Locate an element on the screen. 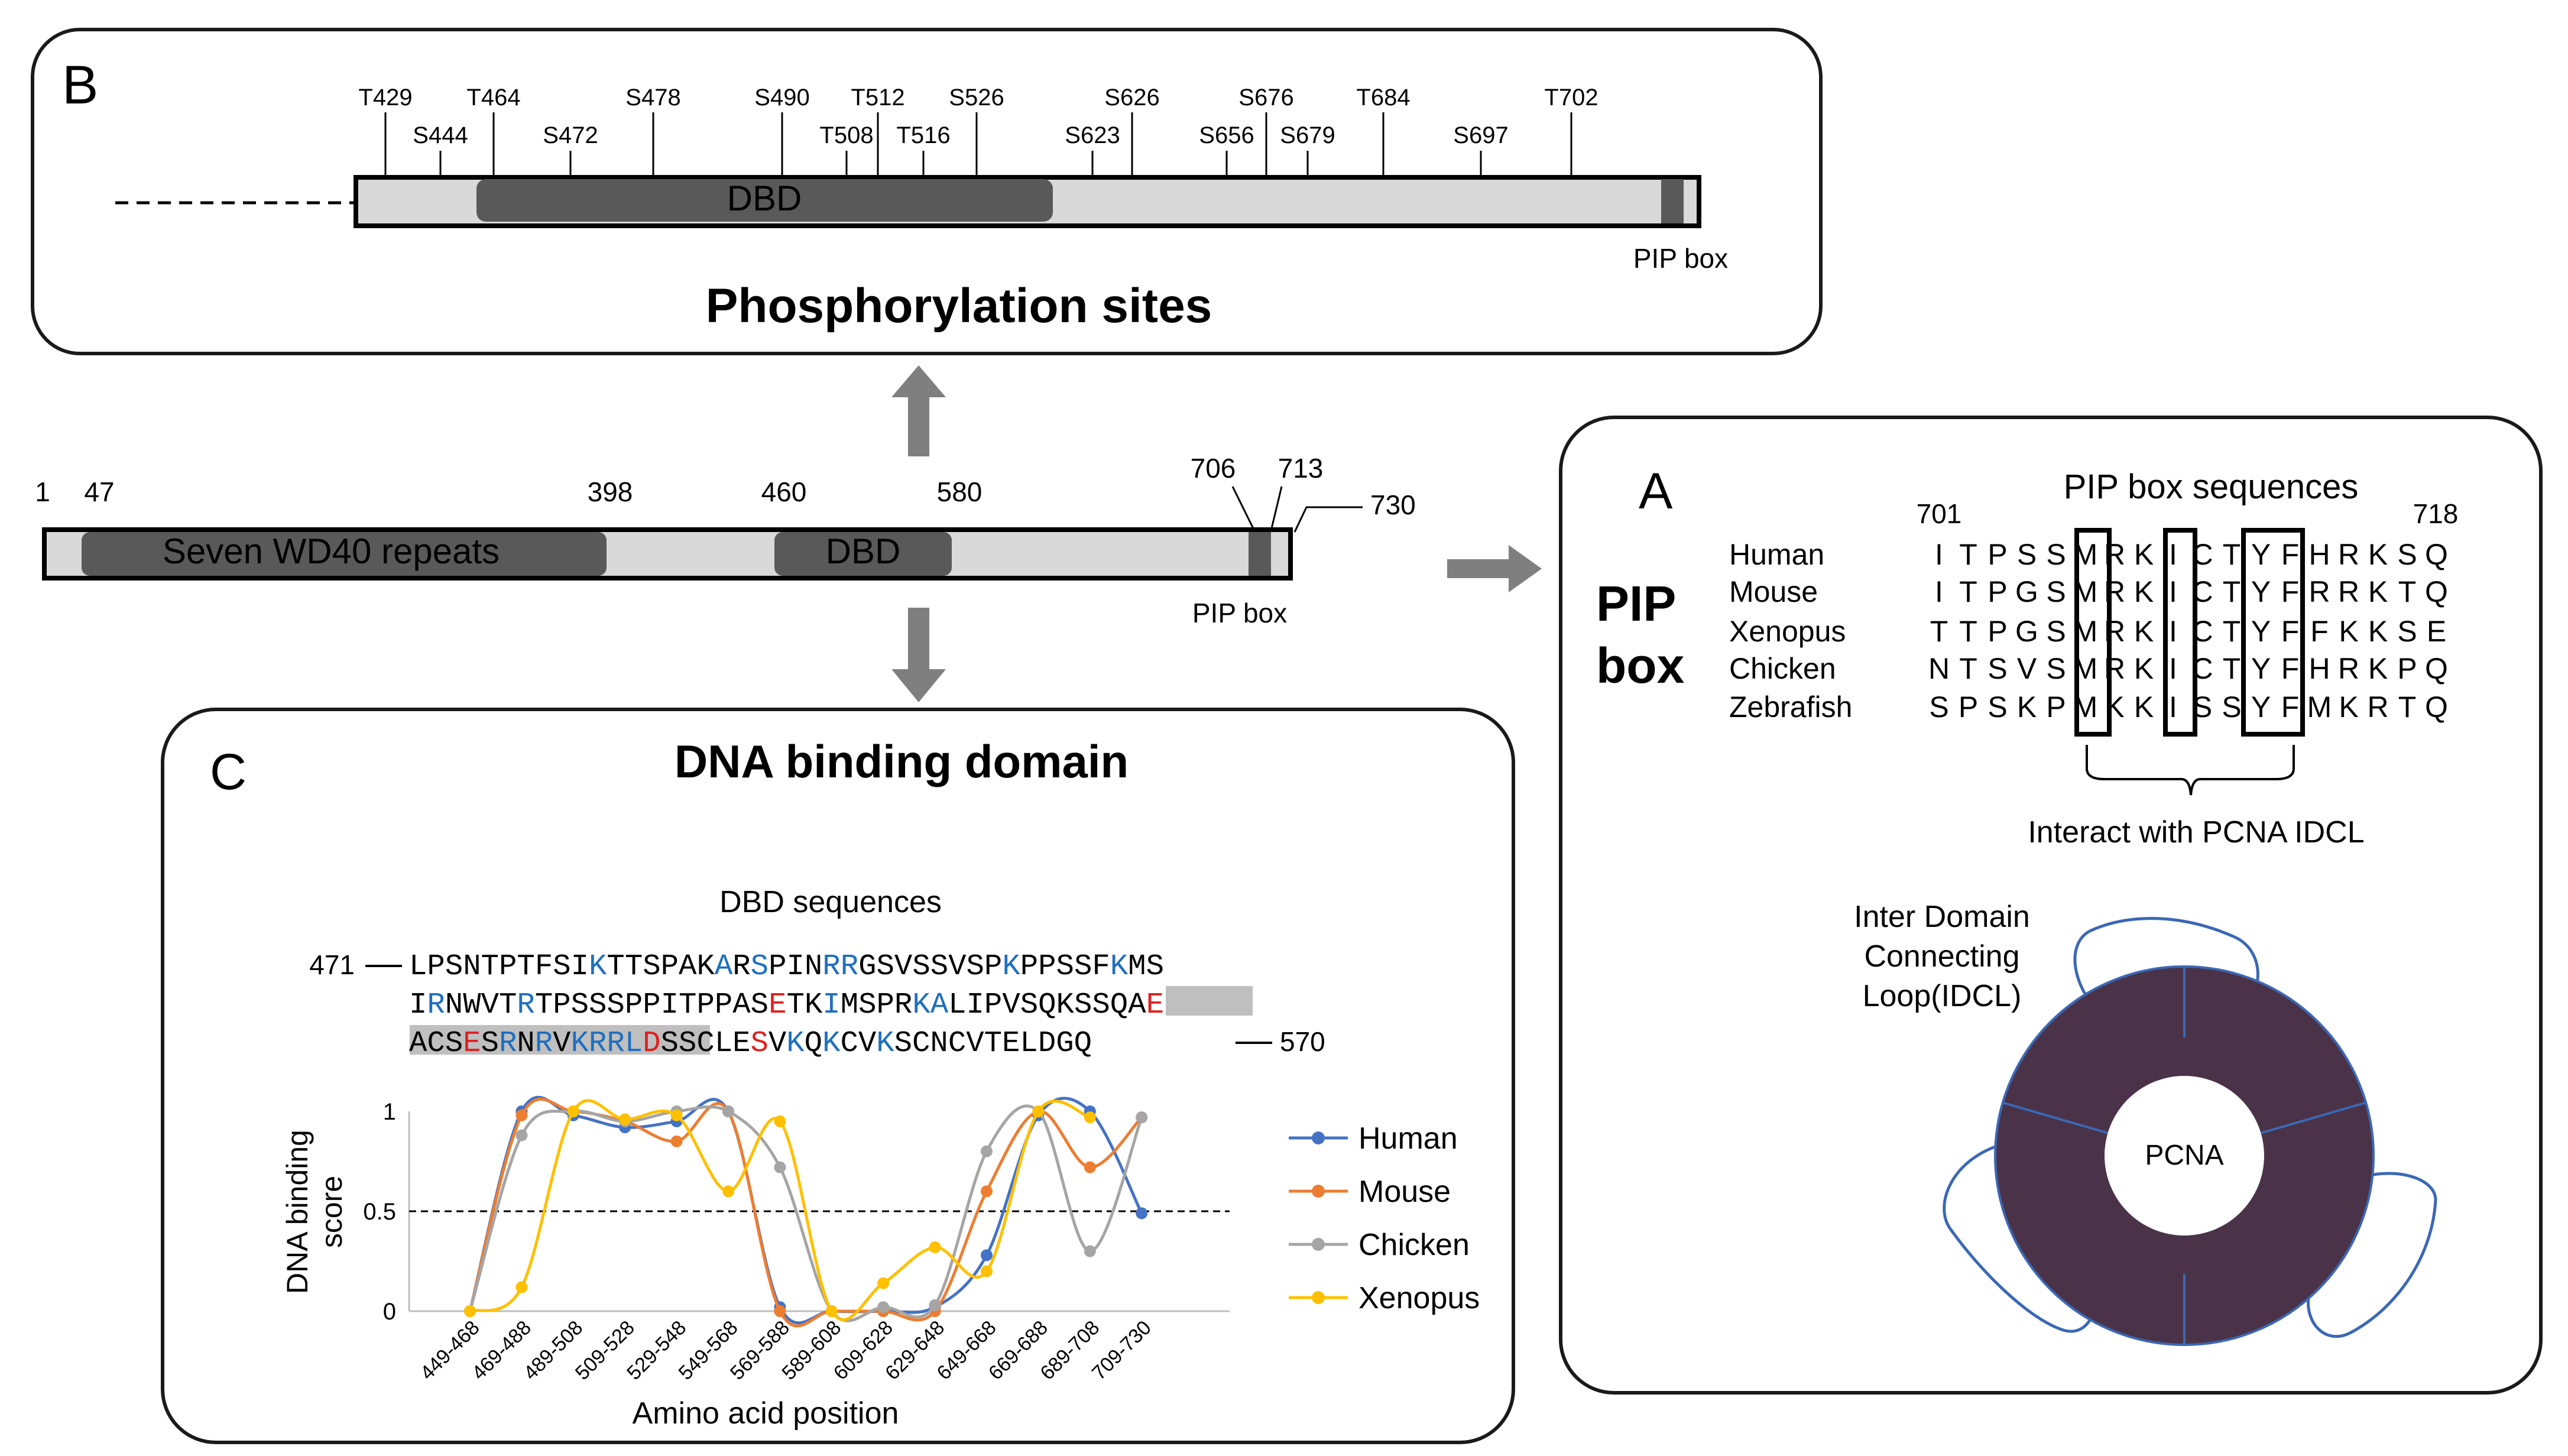  site-label-s697: S697 is located at coordinates (1481, 135).